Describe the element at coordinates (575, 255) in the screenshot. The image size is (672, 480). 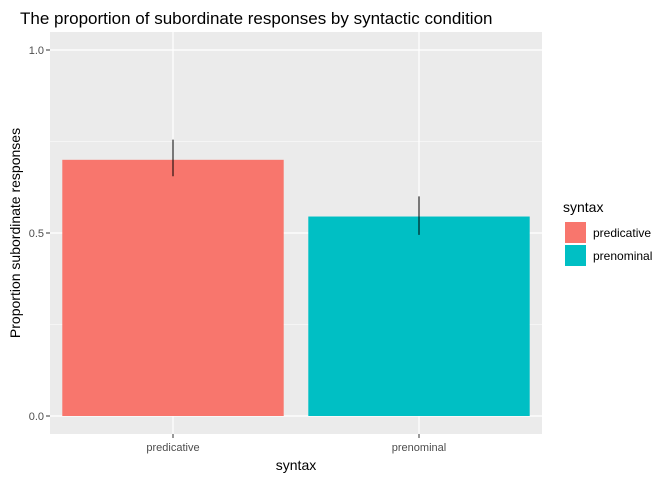
I see `legend-key-prenominal` at that location.